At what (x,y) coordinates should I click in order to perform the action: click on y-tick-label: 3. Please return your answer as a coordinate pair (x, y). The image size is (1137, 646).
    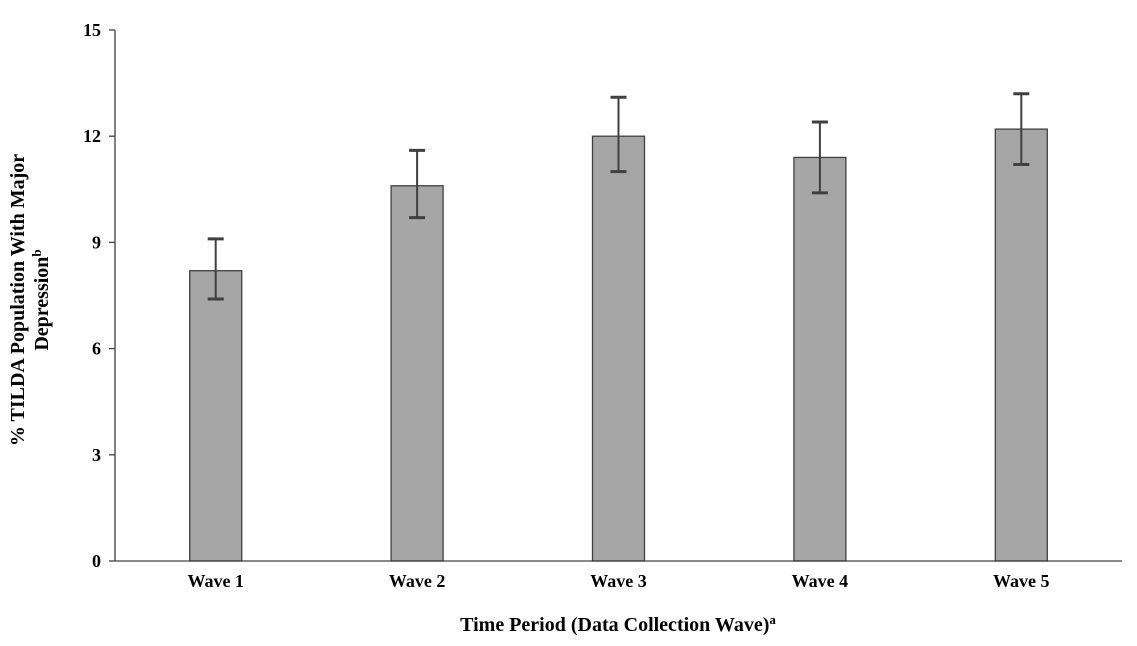
    Looking at the image, I should click on (96, 455).